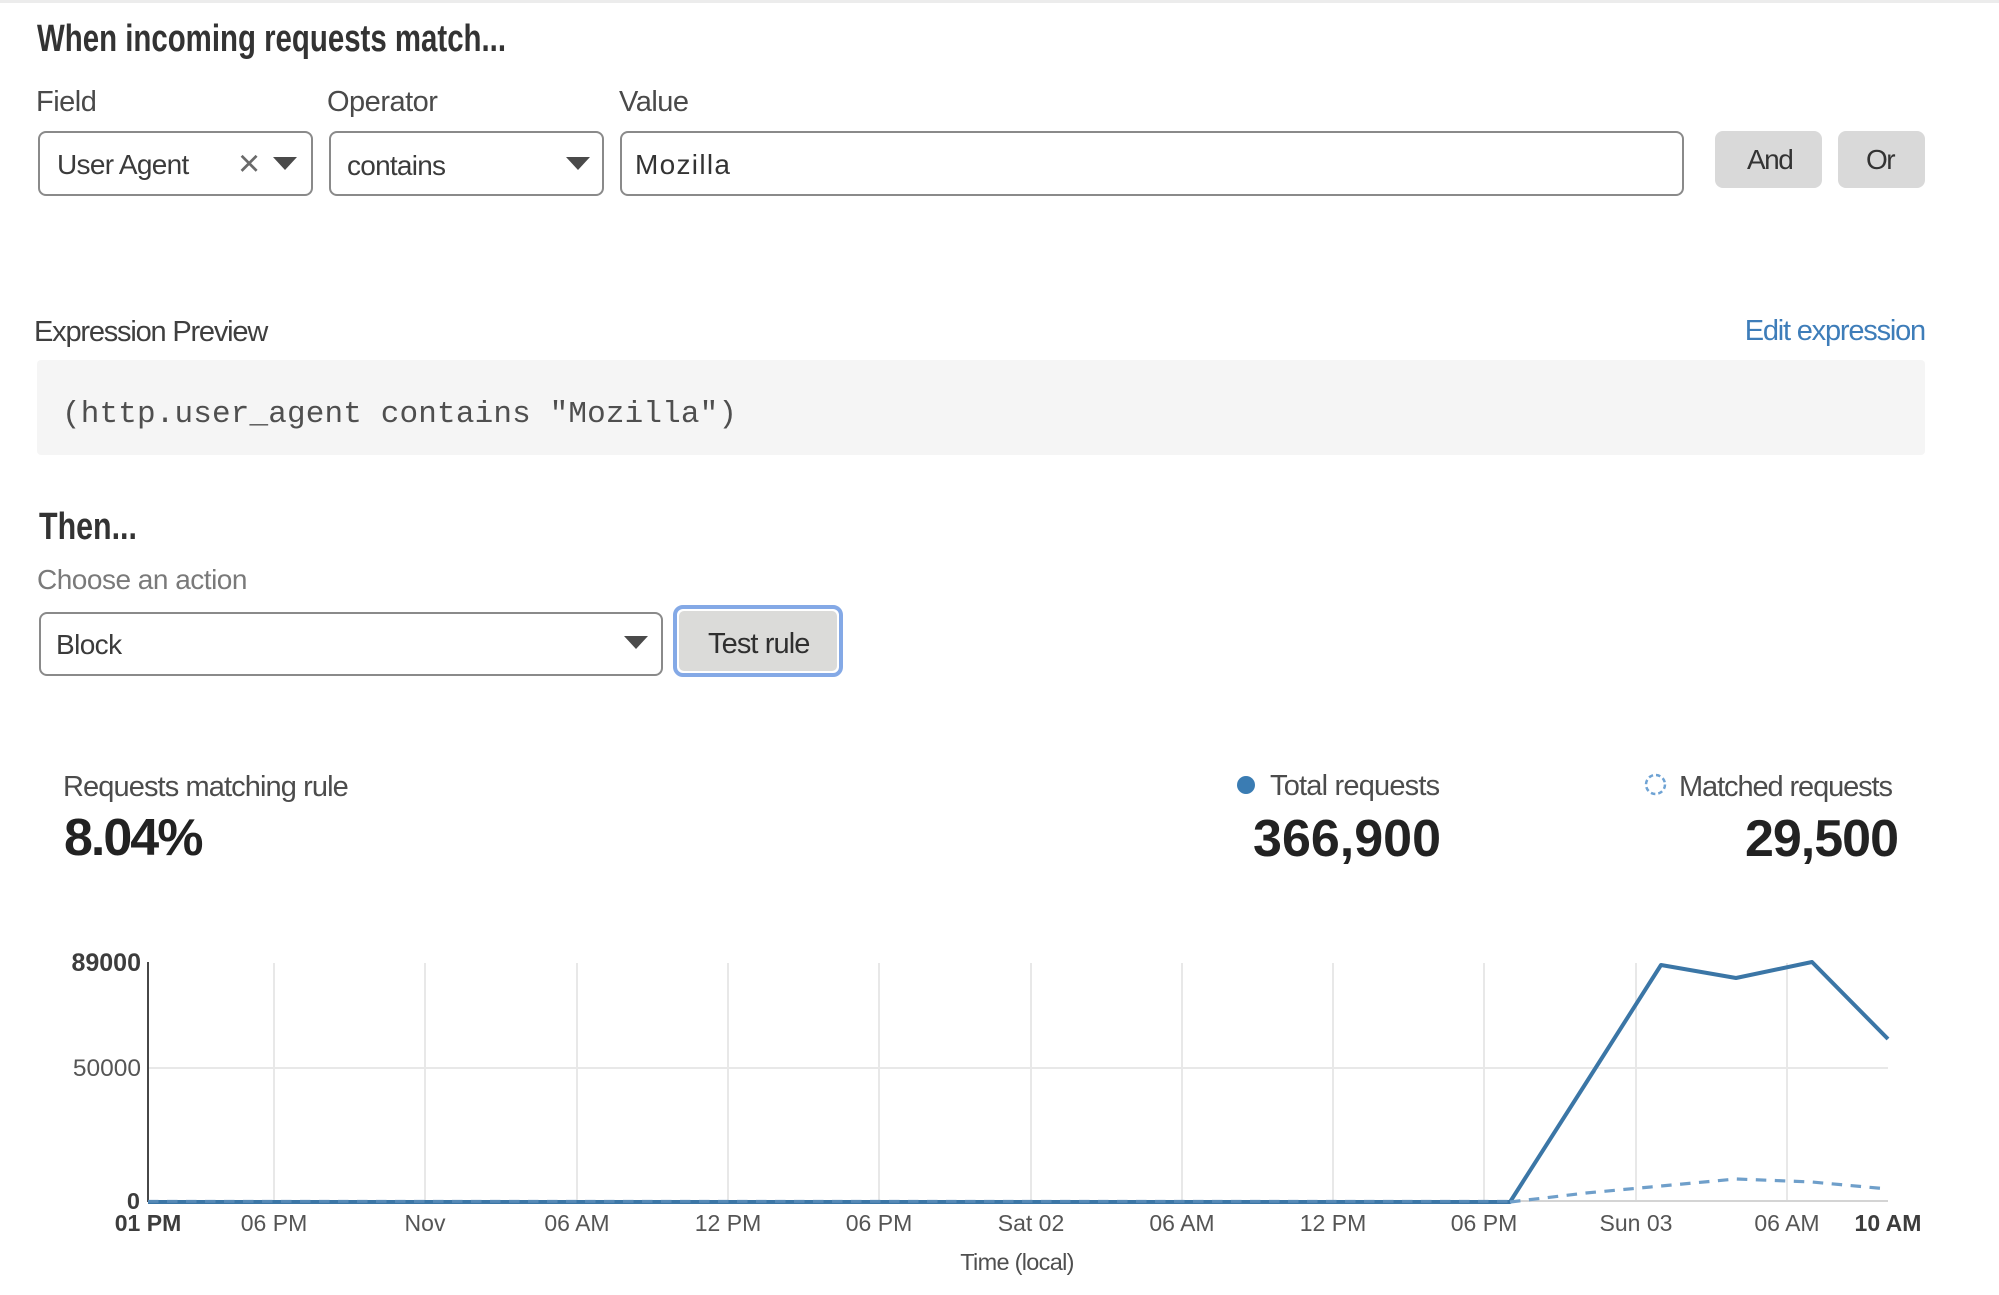 This screenshot has height=1295, width=1999. Describe the element at coordinates (107, 1068) in the screenshot. I see `svg-text: 50000` at that location.